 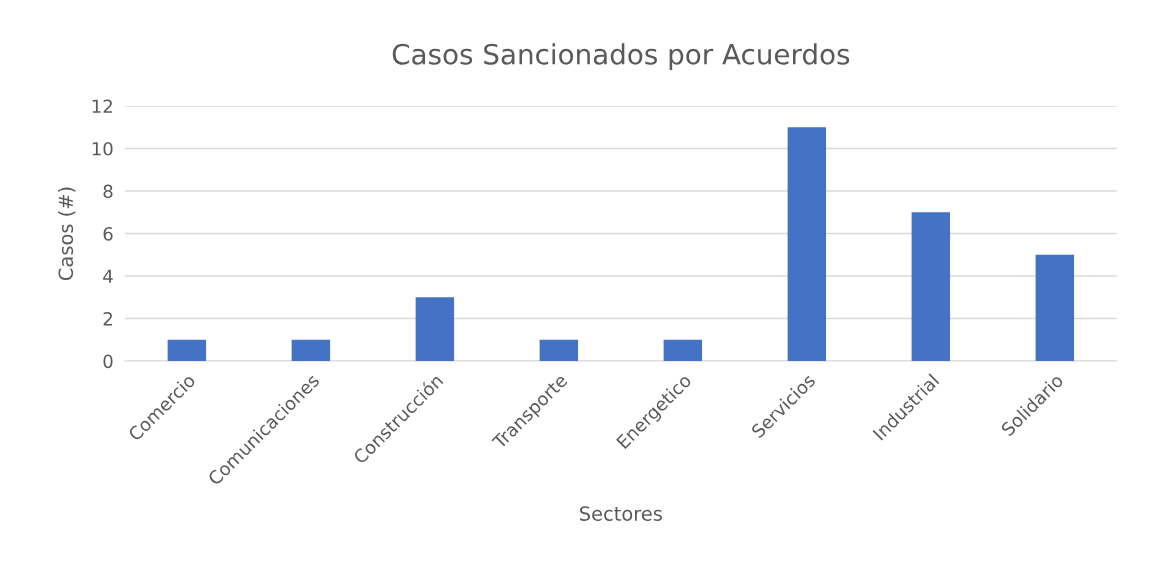 I want to click on chart-title: Casos Sancionados por Acuerdos, so click(x=621, y=57).